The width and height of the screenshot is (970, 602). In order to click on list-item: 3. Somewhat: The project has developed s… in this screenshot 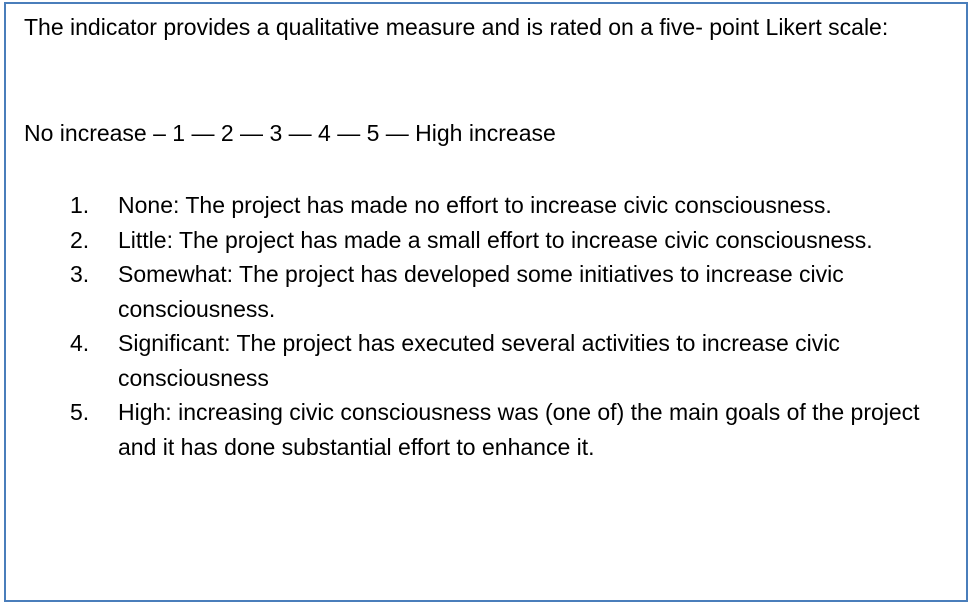, I will do `click(480, 291)`.